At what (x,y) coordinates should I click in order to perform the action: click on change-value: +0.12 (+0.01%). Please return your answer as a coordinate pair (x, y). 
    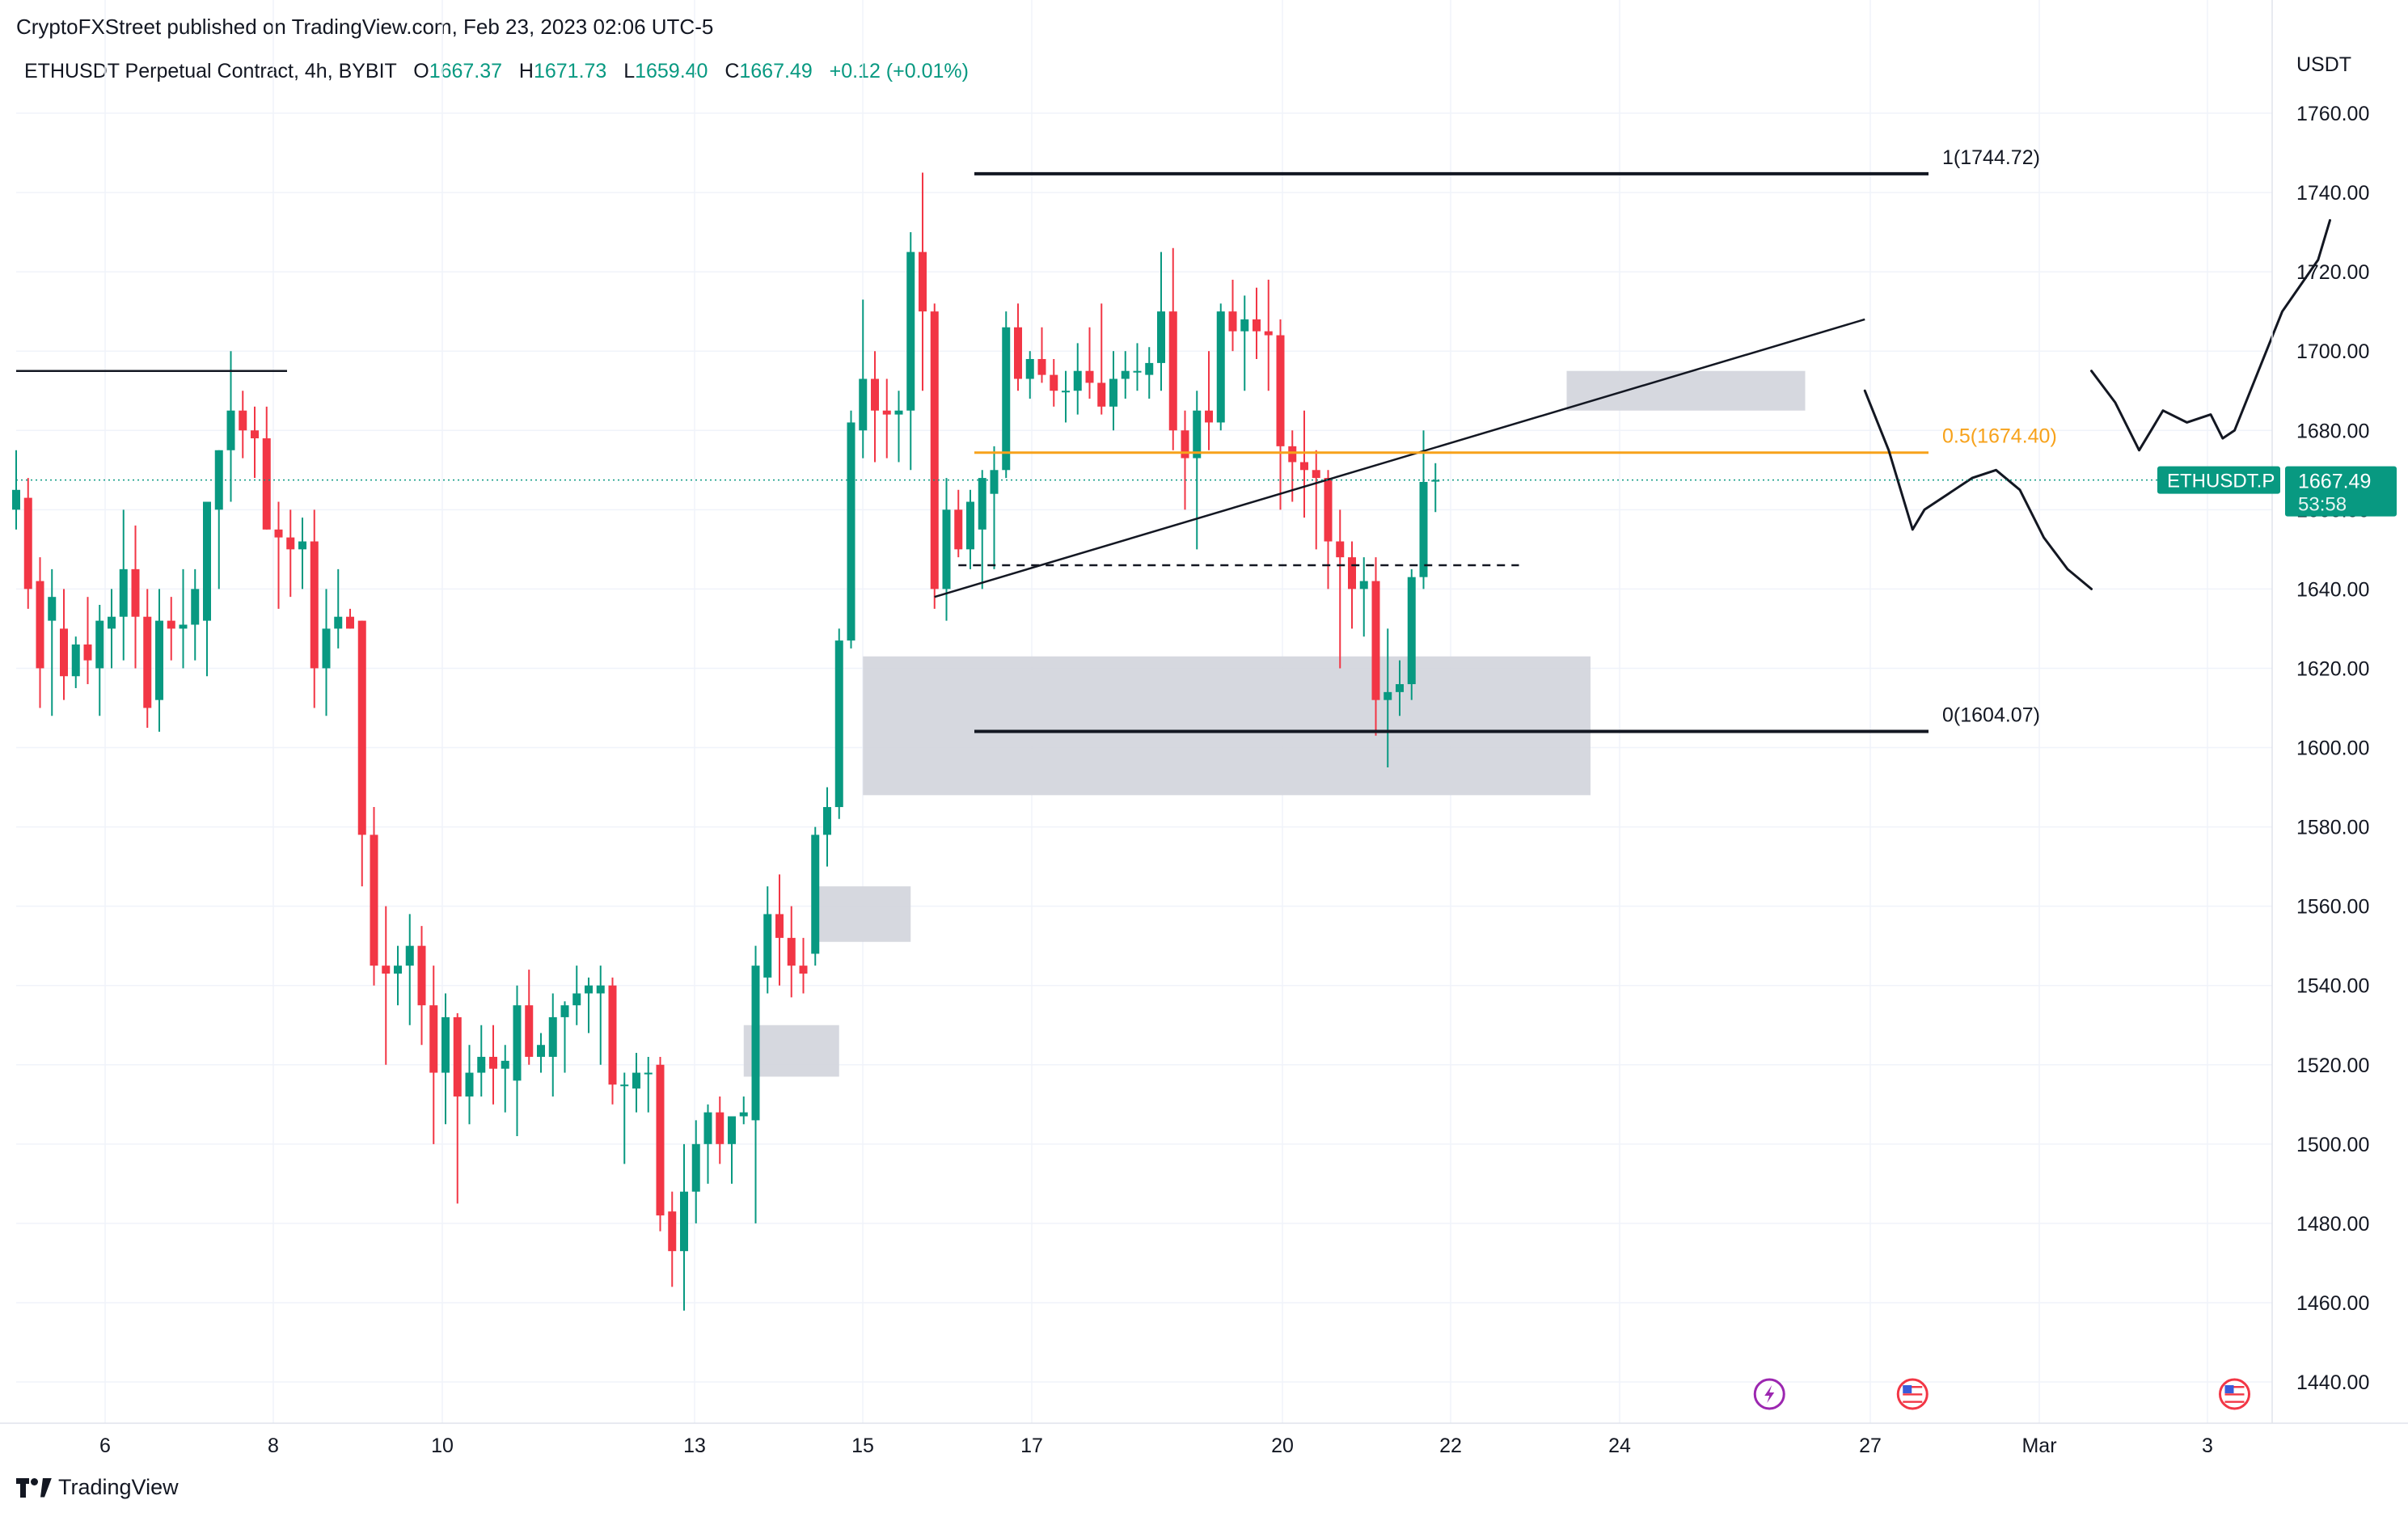
    Looking at the image, I should click on (899, 71).